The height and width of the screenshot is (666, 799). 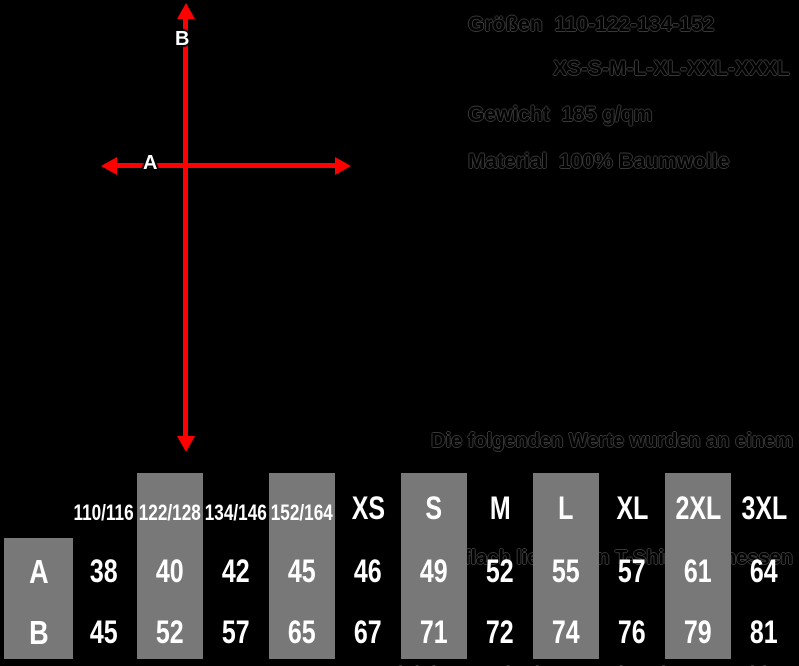 I want to click on product-info-sizes-kids: Größen 110-122-134-152, so click(x=591, y=24).